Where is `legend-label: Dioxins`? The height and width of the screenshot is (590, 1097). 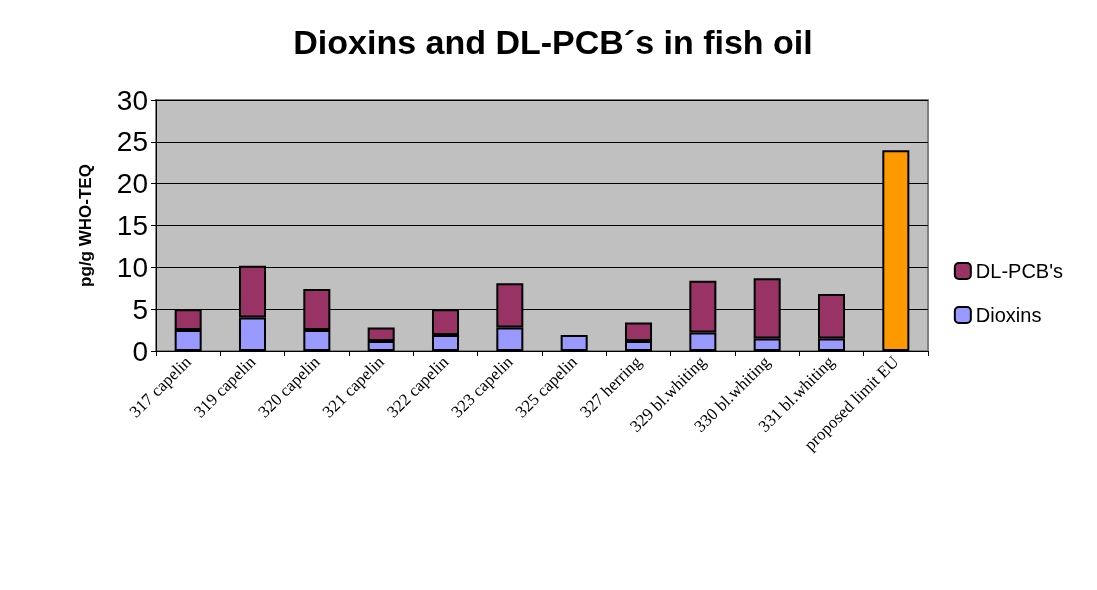
legend-label: Dioxins is located at coordinates (1008, 315).